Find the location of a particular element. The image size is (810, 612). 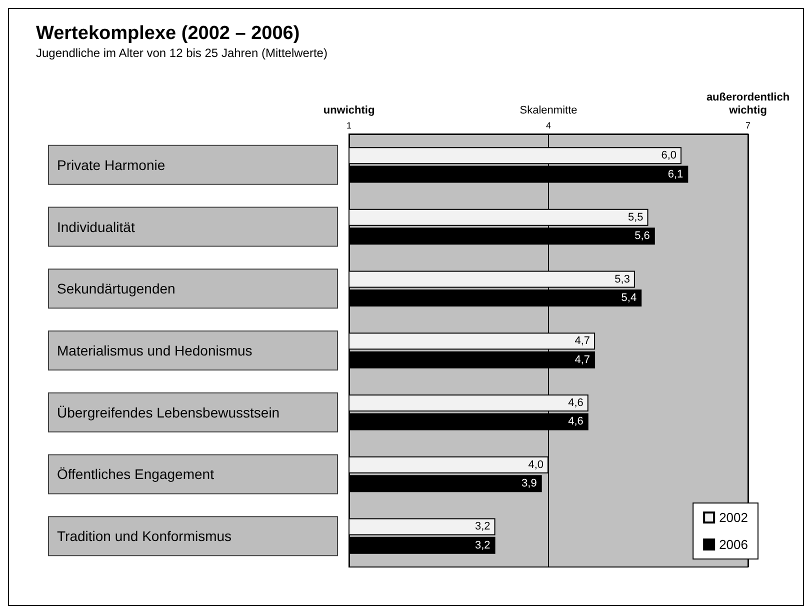

data-label: 5,3 is located at coordinates (622, 279).